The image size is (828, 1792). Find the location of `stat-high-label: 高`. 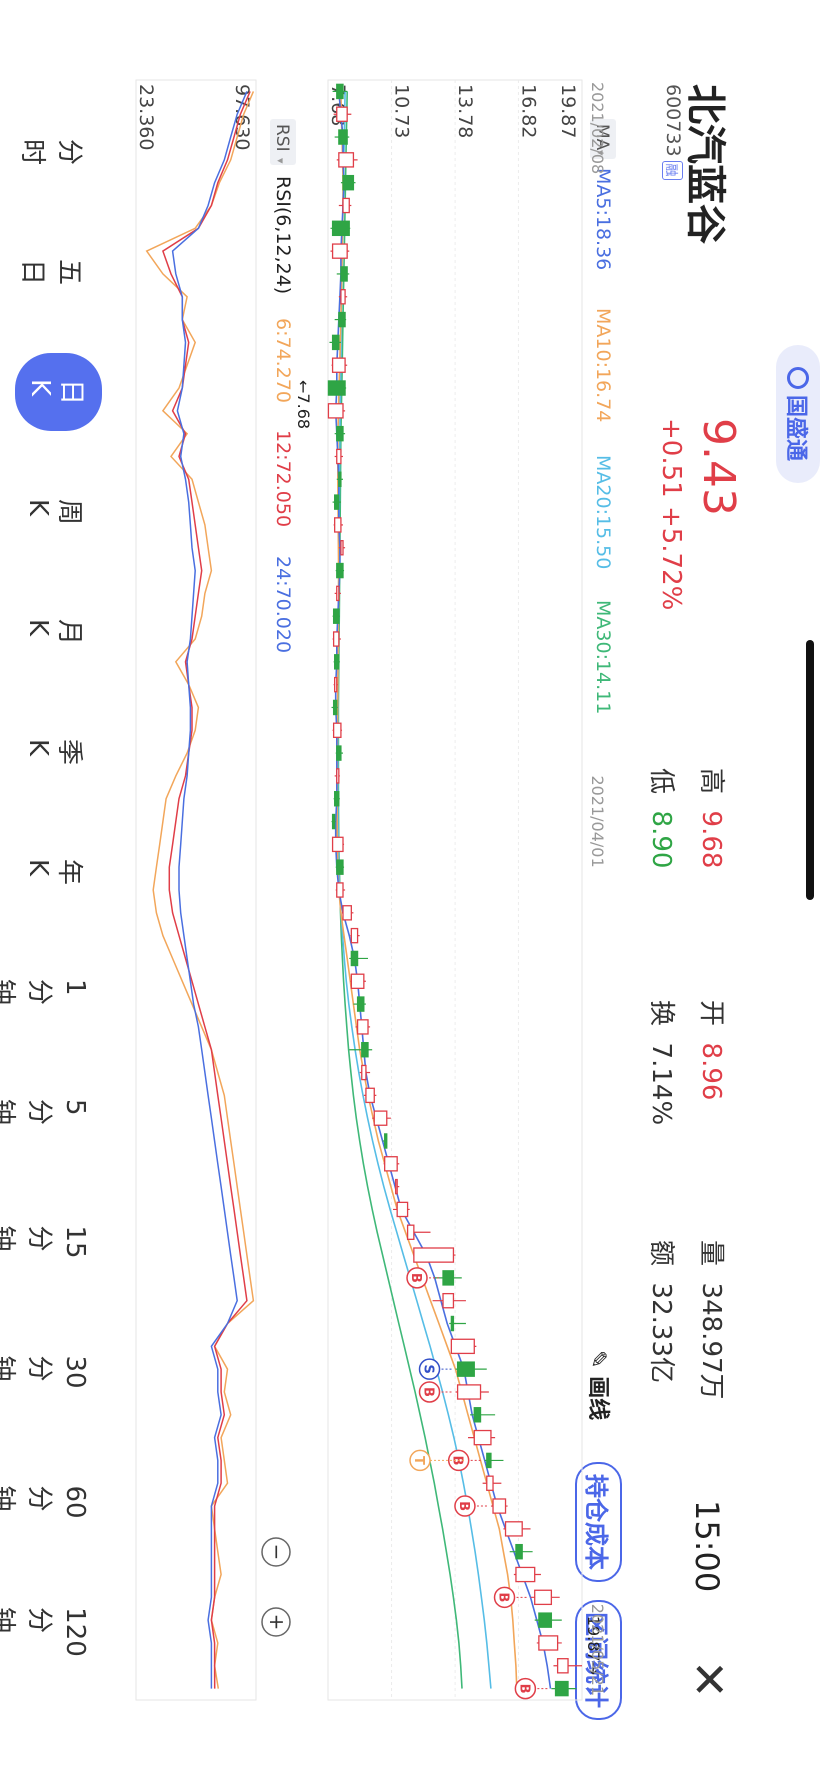

stat-high-label: 高 is located at coordinates (711, 781).